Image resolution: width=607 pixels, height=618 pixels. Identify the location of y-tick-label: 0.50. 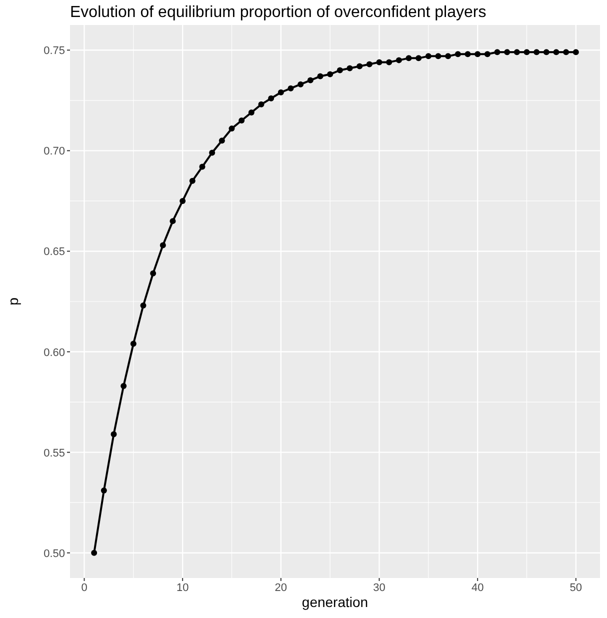
(54, 554).